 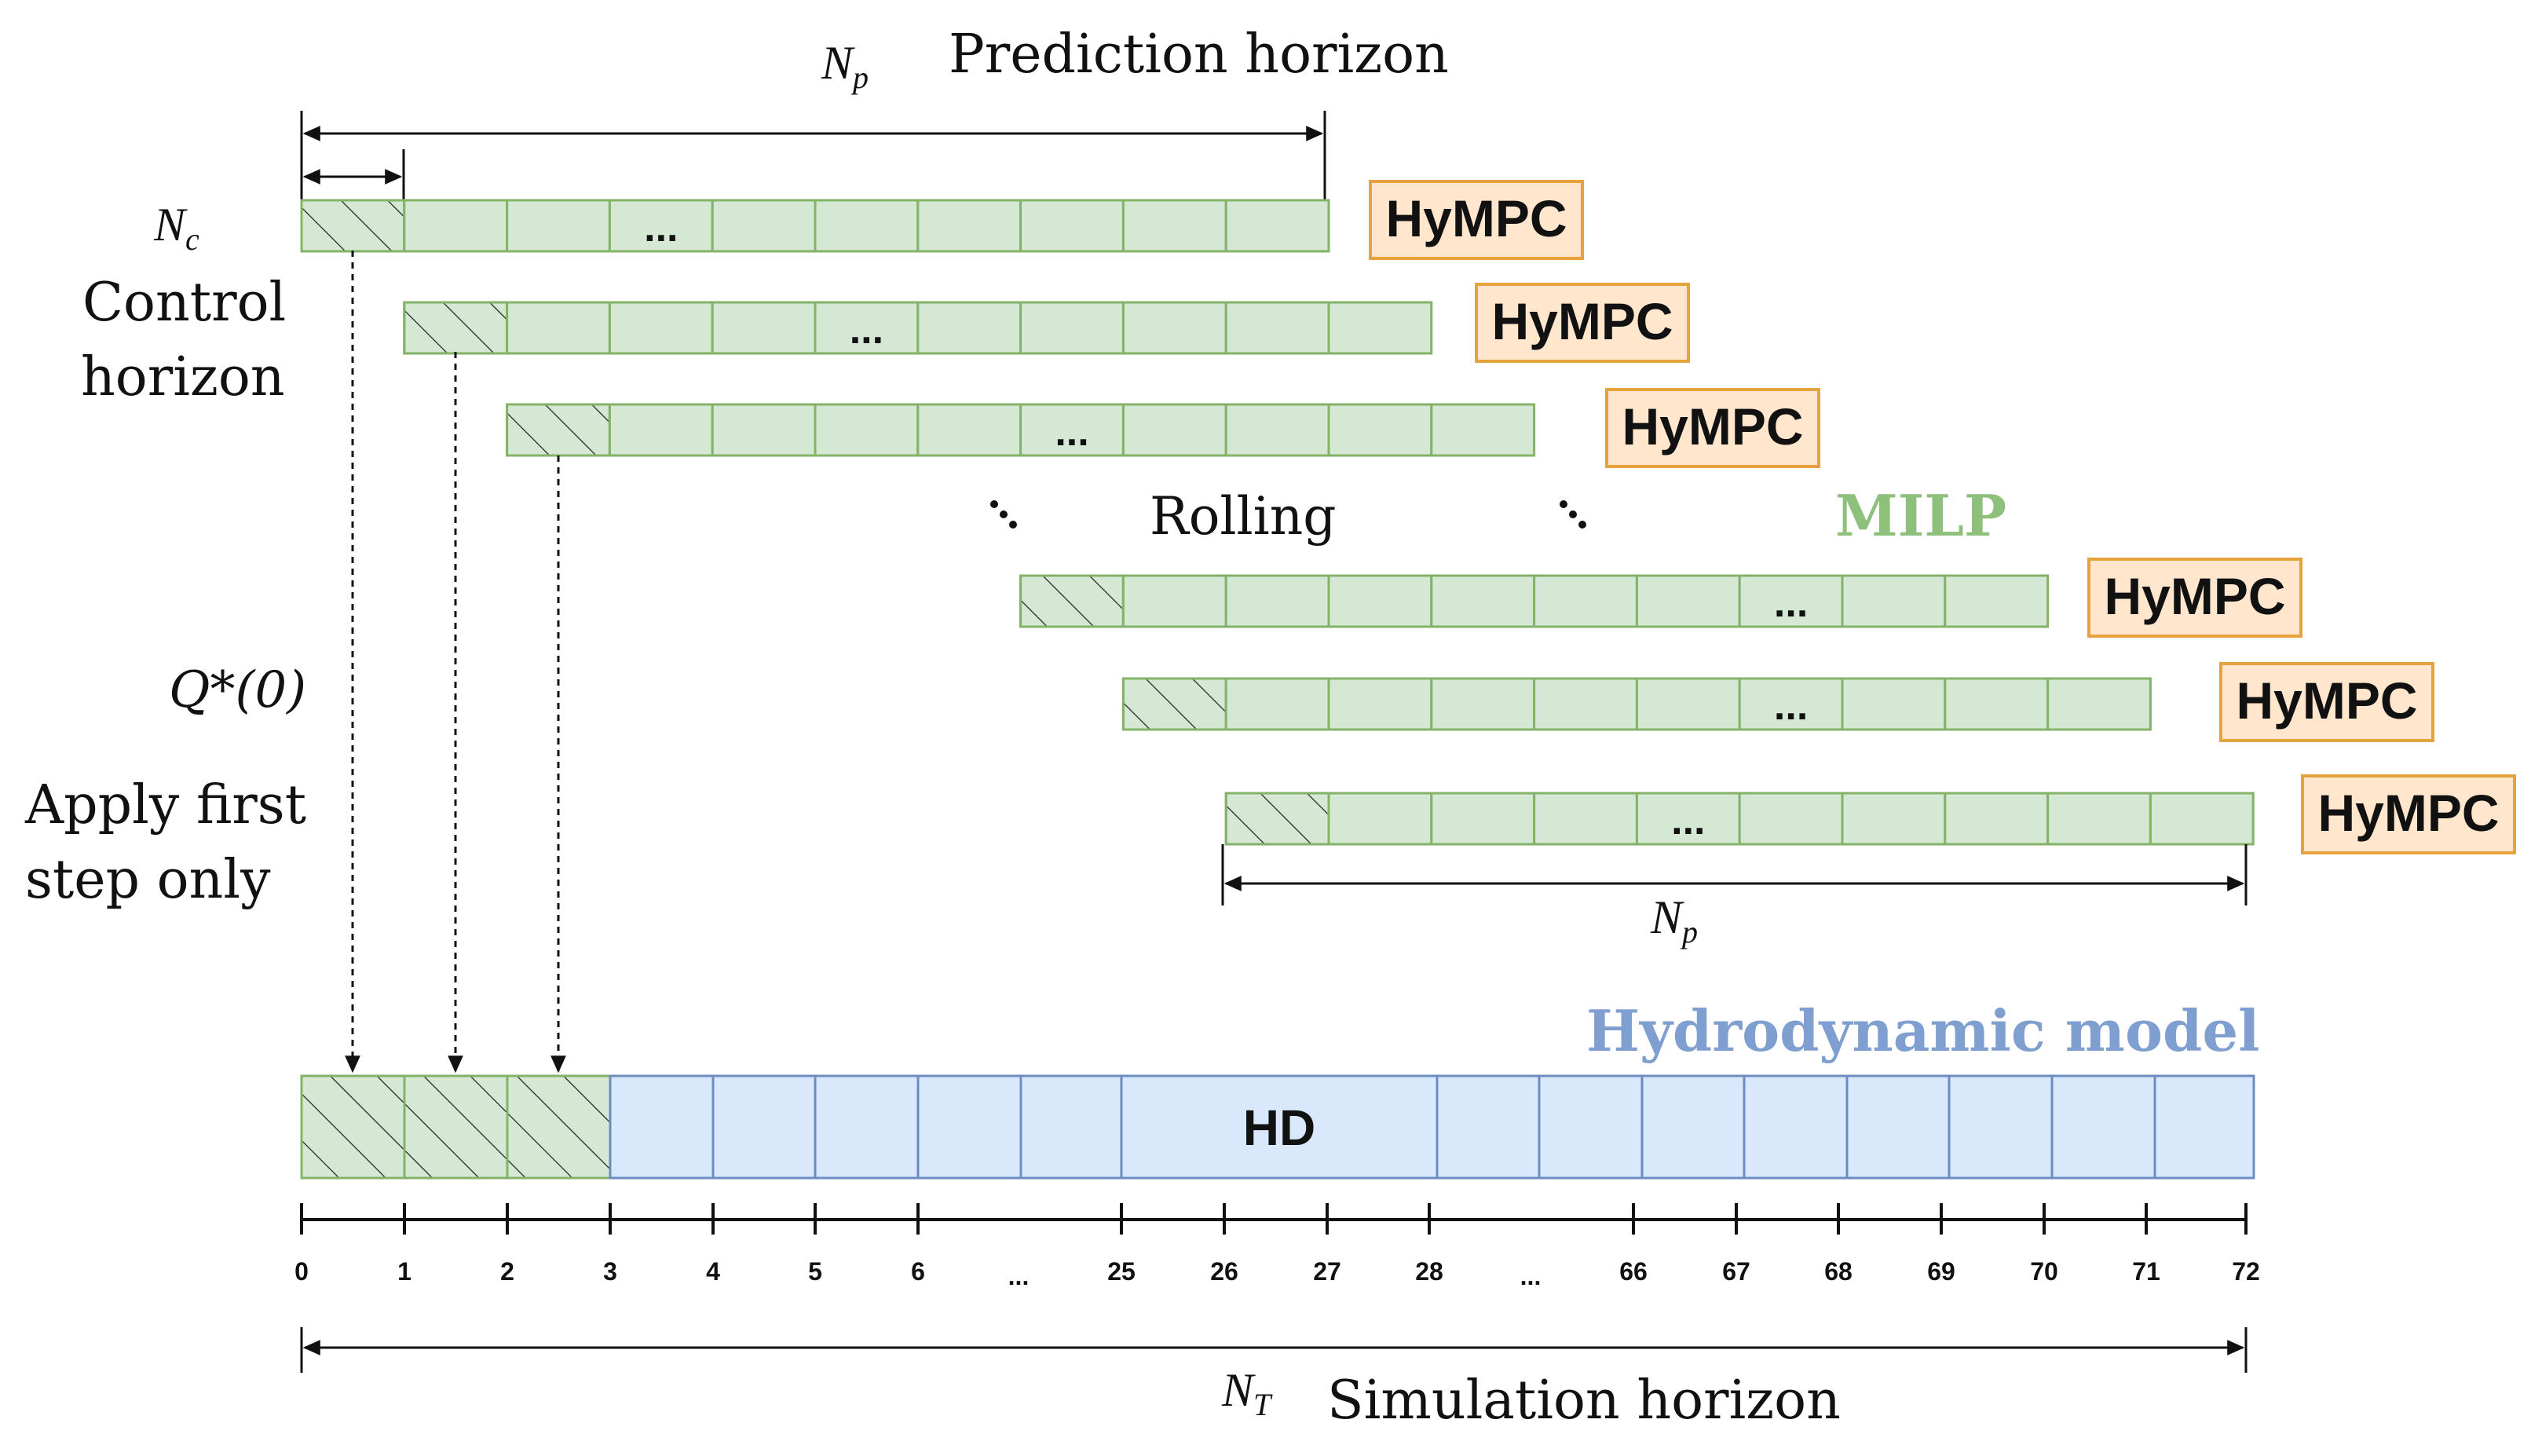 What do you see at coordinates (183, 377) in the screenshot?
I see `control-label-line2: horizon` at bounding box center [183, 377].